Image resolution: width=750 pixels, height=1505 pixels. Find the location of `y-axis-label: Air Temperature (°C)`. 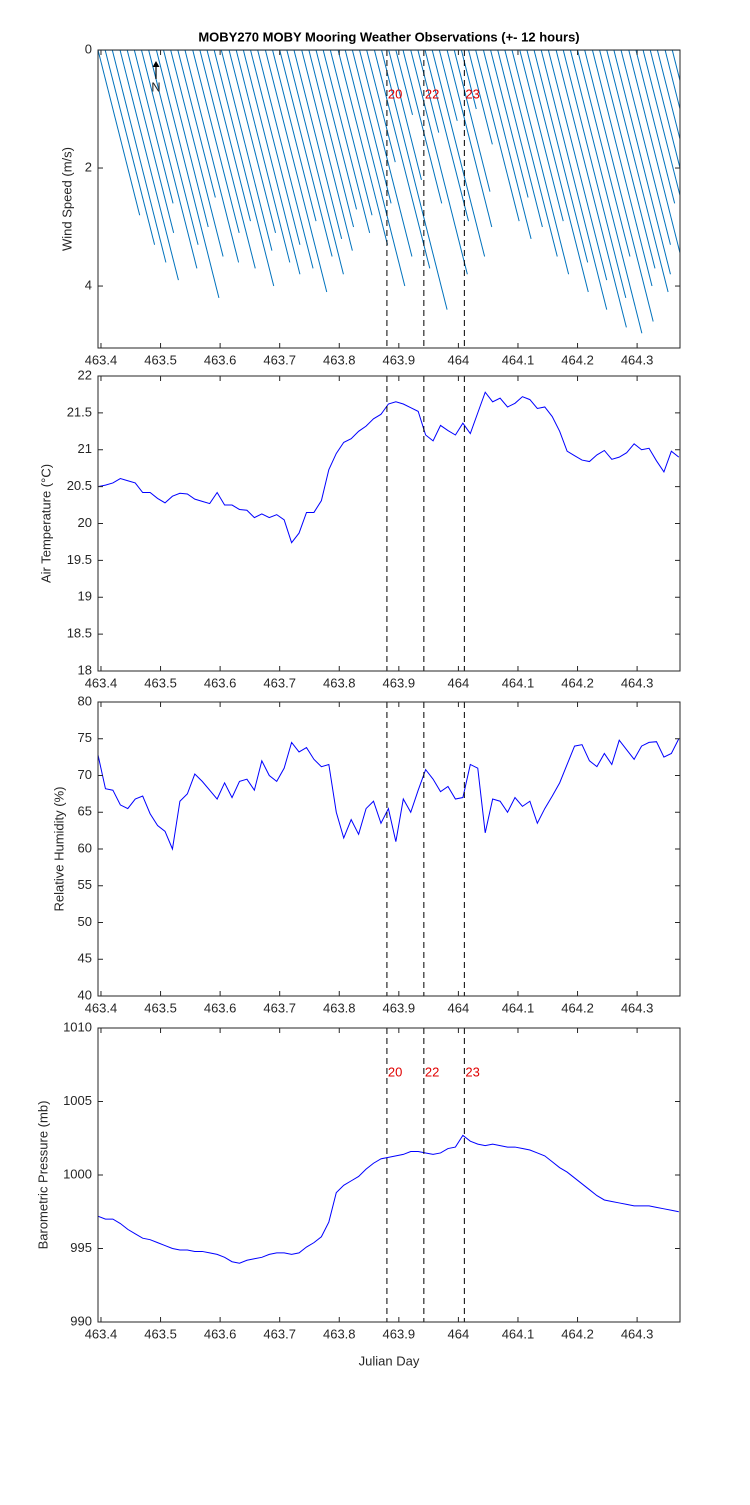

y-axis-label: Air Temperature (°C) is located at coordinates (45, 523).